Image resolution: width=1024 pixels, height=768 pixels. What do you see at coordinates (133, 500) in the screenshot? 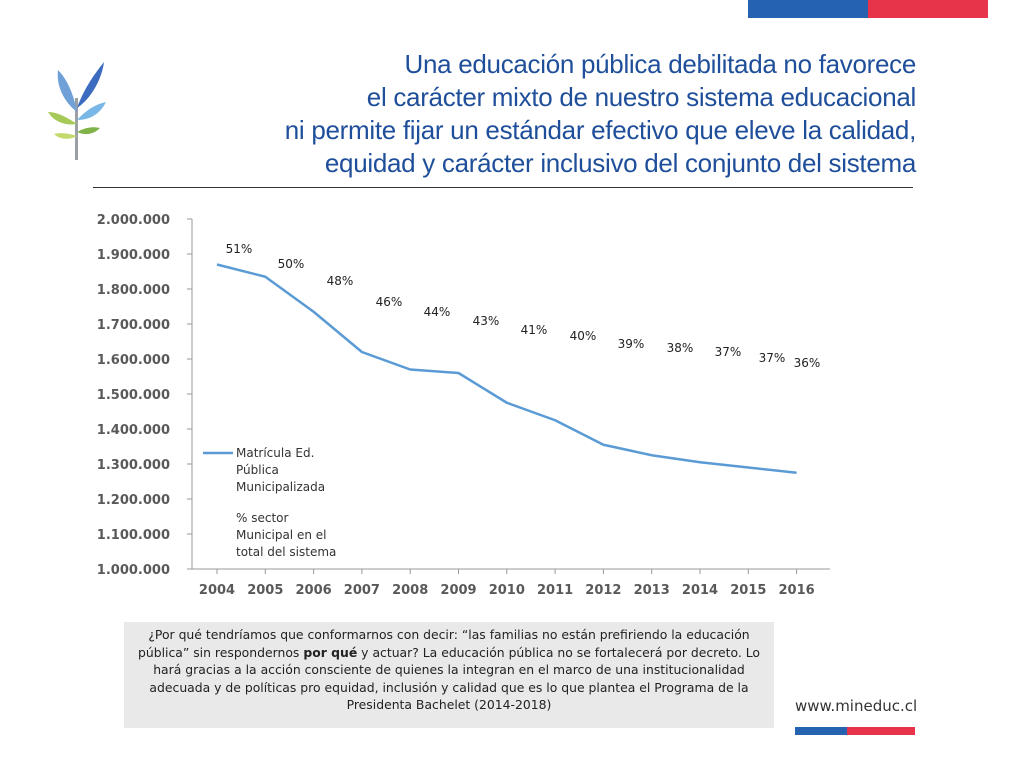
I see `y-tick-label: 1.200.000` at bounding box center [133, 500].